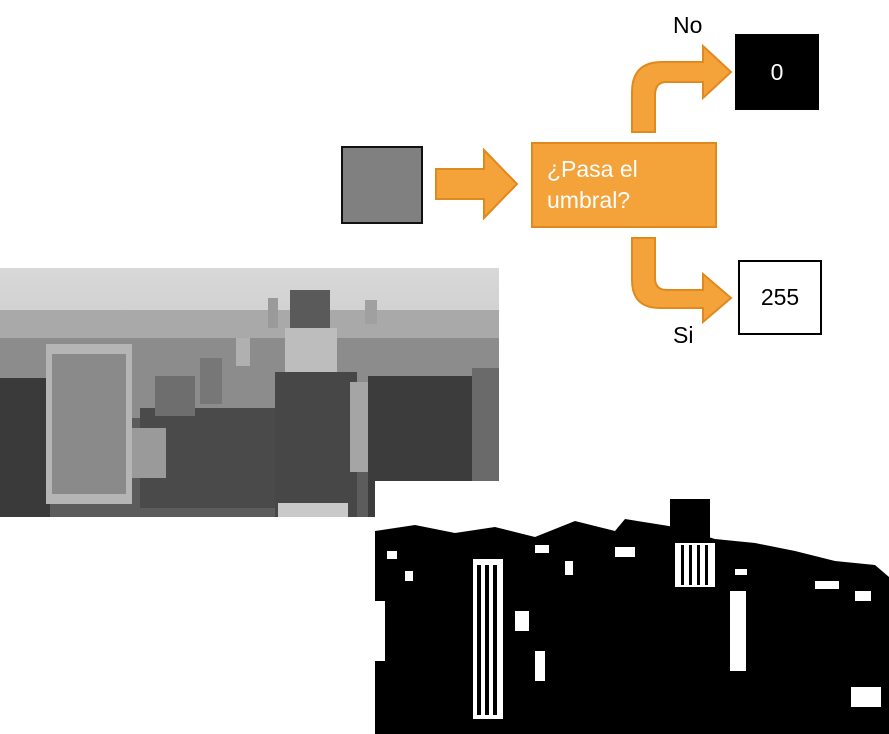 This screenshot has height=734, width=889. What do you see at coordinates (624, 185) in the screenshot?
I see `threshold-decision-box: ¿Pasa el umbral?` at bounding box center [624, 185].